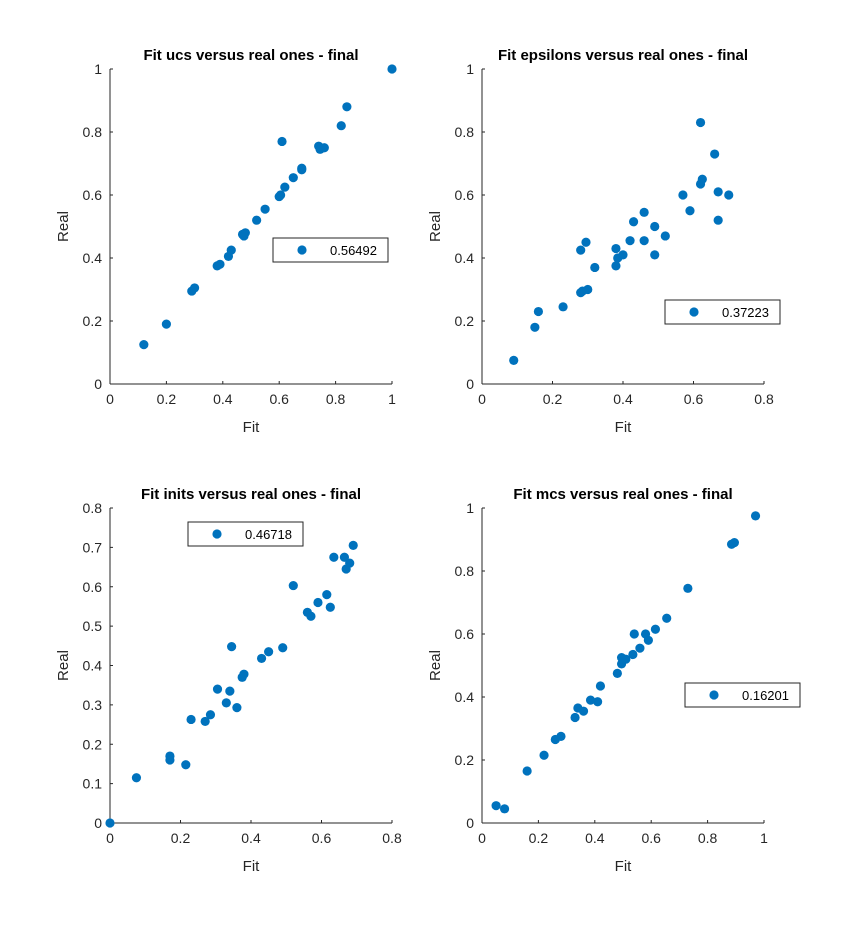 The width and height of the screenshot is (844, 926). I want to click on legend-label: 0.56492, so click(353, 250).